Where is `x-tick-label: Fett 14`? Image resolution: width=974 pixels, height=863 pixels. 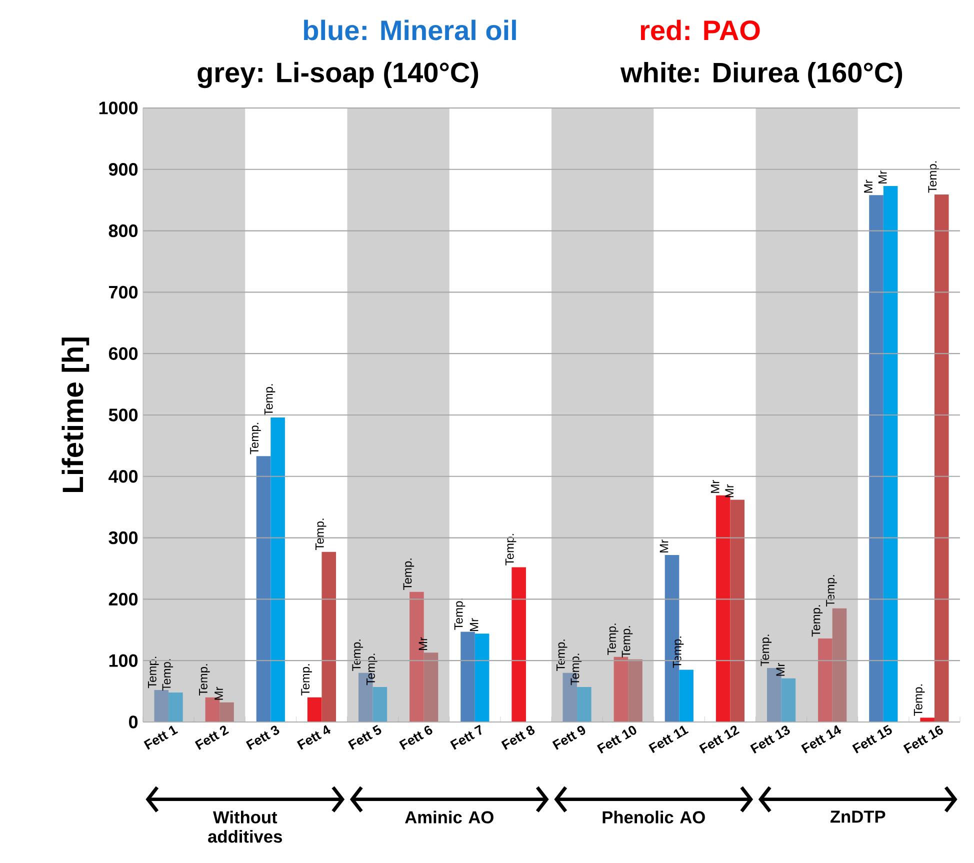 x-tick-label: Fett 14 is located at coordinates (821, 739).